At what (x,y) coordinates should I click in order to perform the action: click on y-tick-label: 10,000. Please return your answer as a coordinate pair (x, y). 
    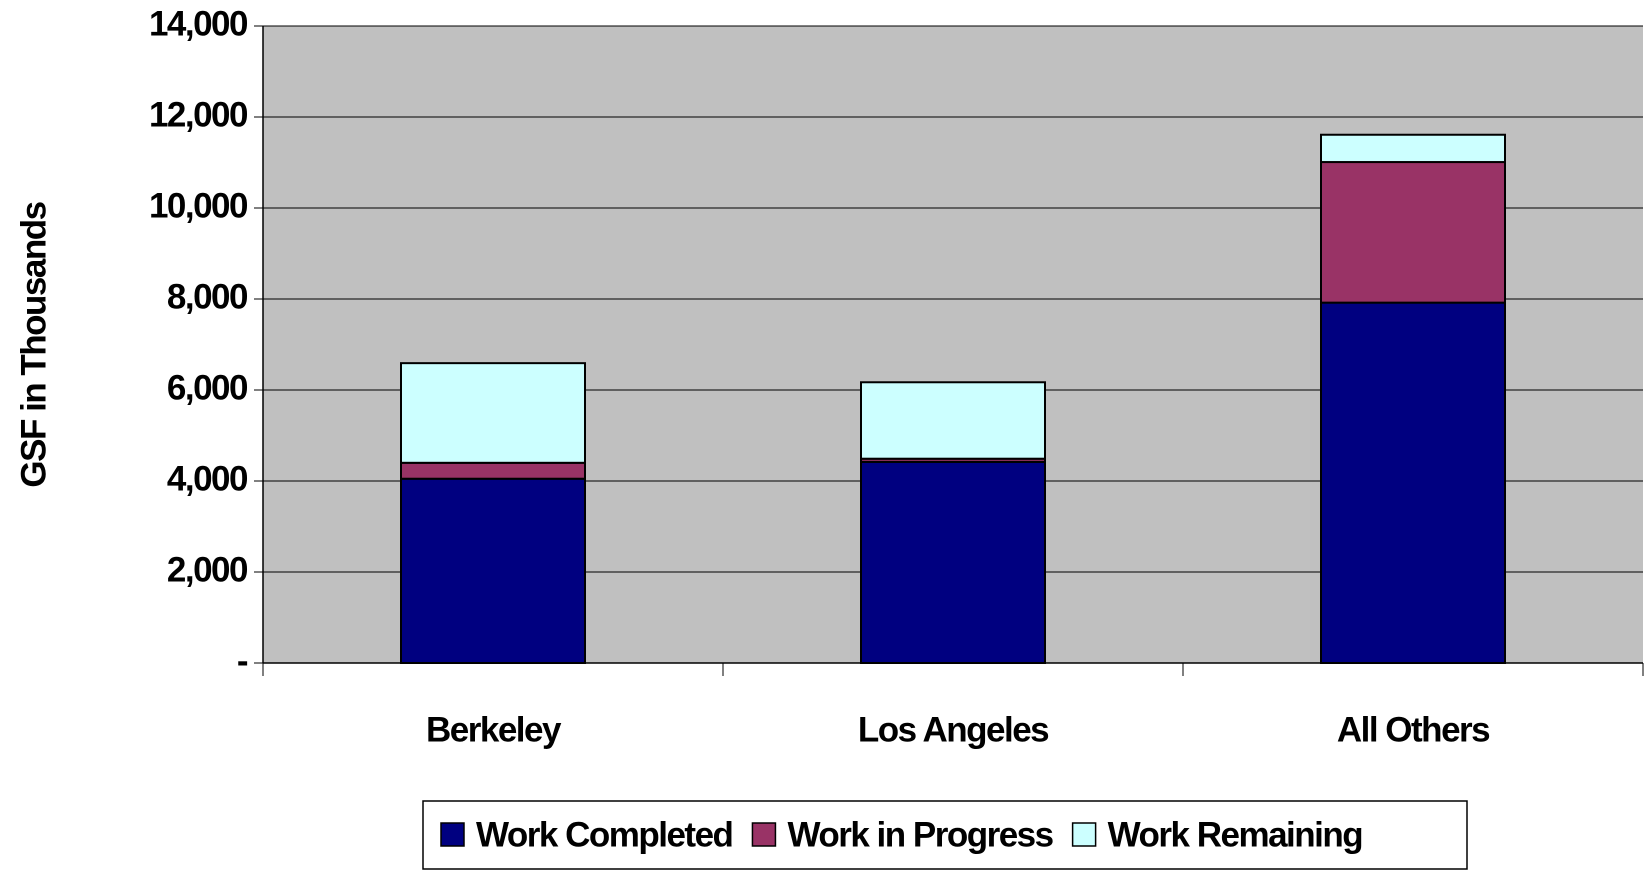
    Looking at the image, I should click on (198, 205).